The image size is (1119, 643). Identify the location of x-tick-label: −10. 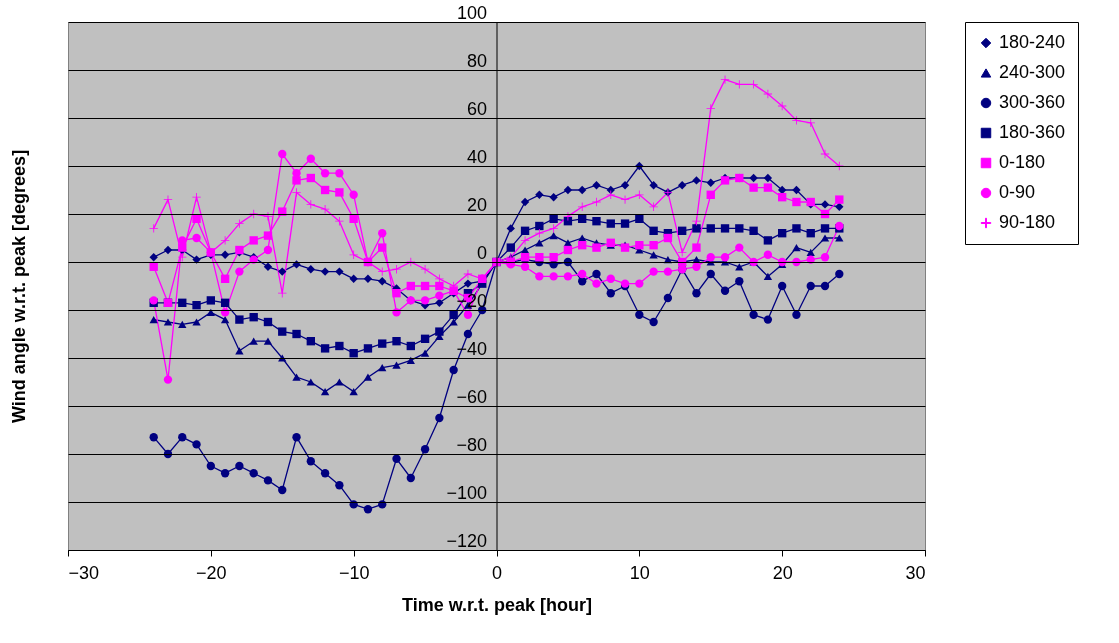
(354, 572).